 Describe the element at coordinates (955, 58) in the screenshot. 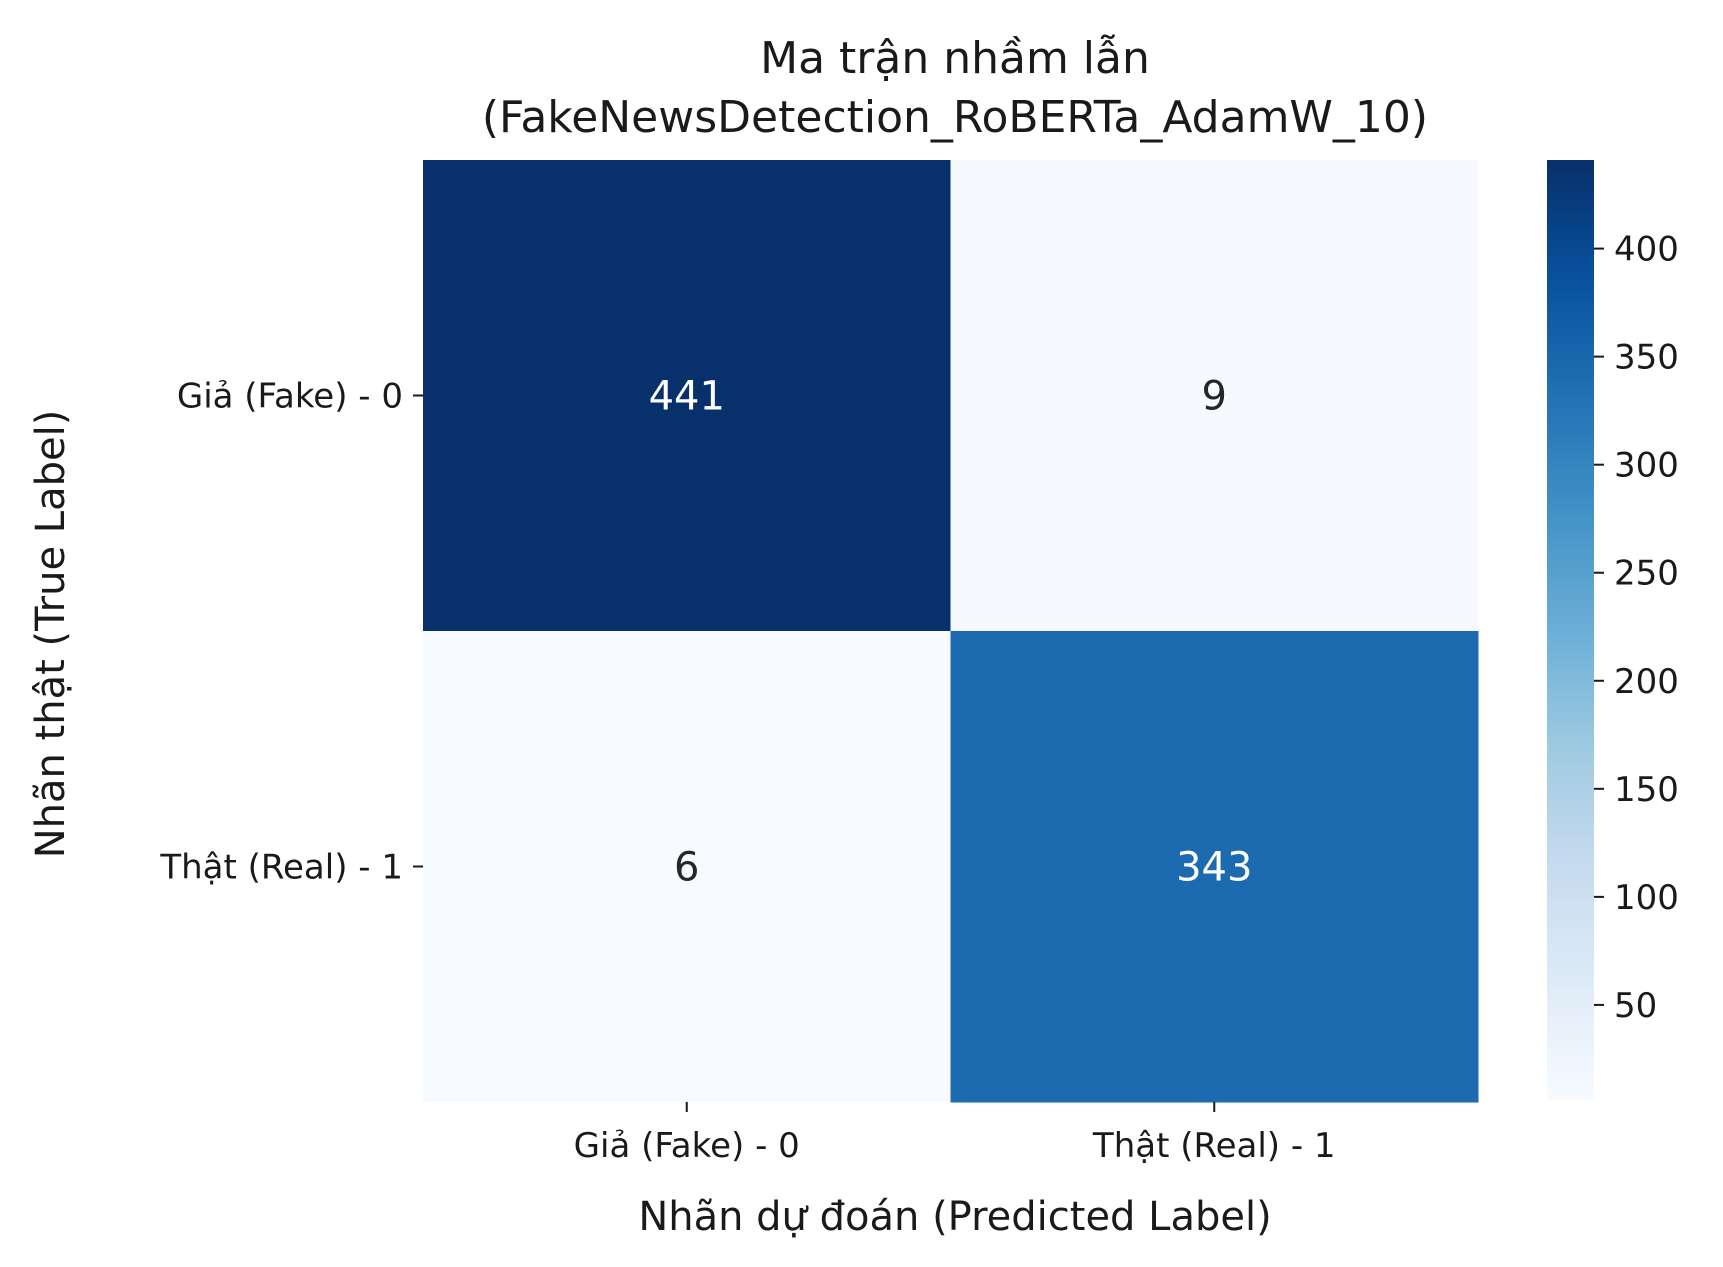

I see `chart-title-line1: Ma trận nhầm lẫn` at that location.